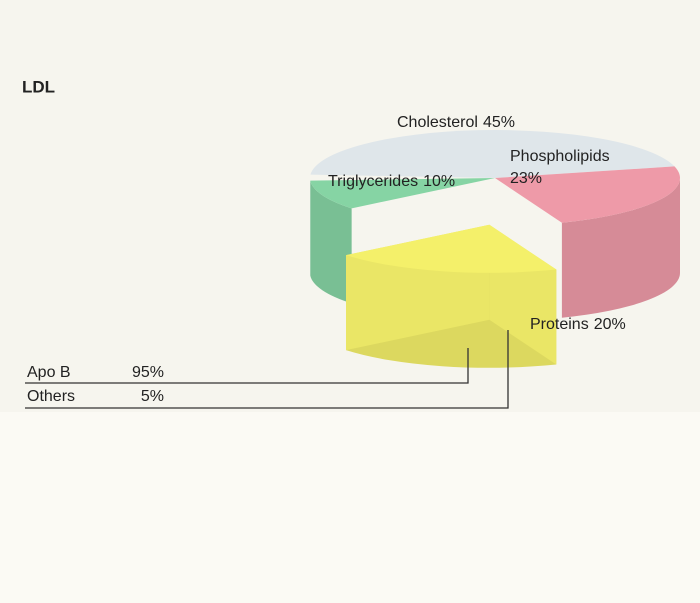 The height and width of the screenshot is (603, 700). Describe the element at coordinates (610, 324) in the screenshot. I see `slice-value: 20%` at that location.